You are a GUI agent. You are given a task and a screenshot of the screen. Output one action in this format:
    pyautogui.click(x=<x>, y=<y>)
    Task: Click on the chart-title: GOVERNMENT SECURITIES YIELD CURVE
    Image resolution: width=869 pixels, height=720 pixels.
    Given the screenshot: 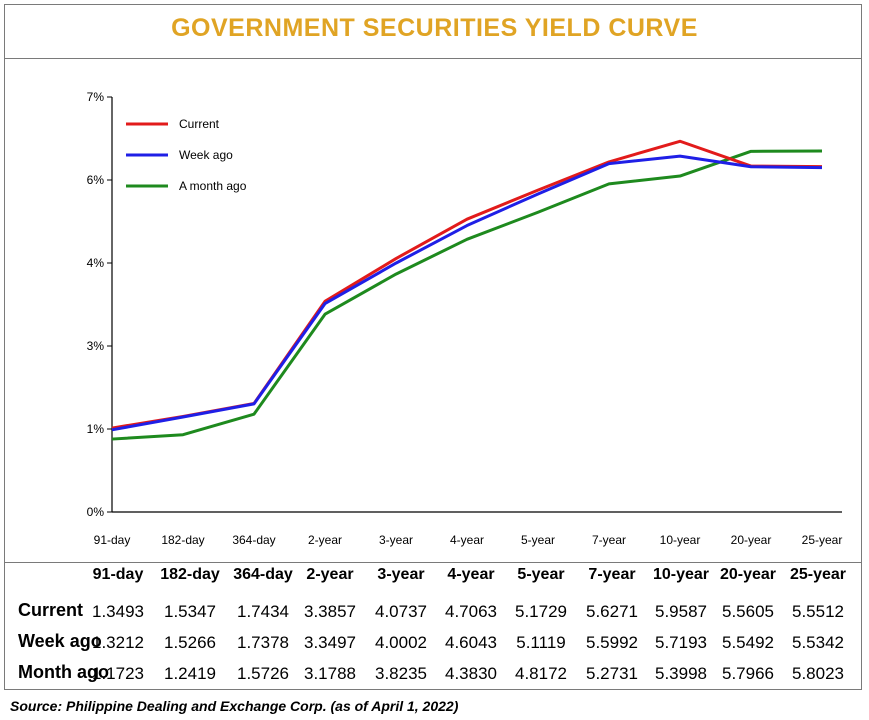 What is the action you would take?
    pyautogui.click(x=434, y=28)
    